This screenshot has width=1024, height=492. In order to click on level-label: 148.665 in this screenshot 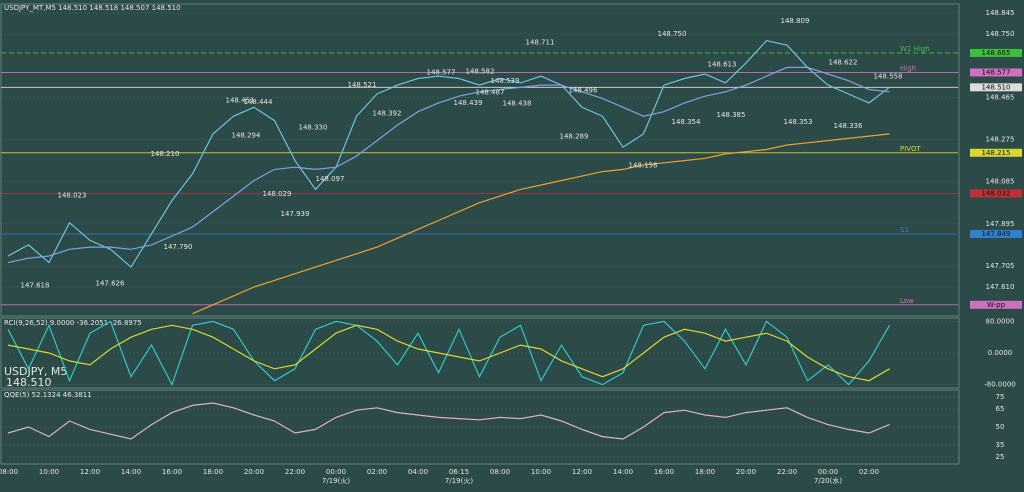, I will do `click(996, 53)`.